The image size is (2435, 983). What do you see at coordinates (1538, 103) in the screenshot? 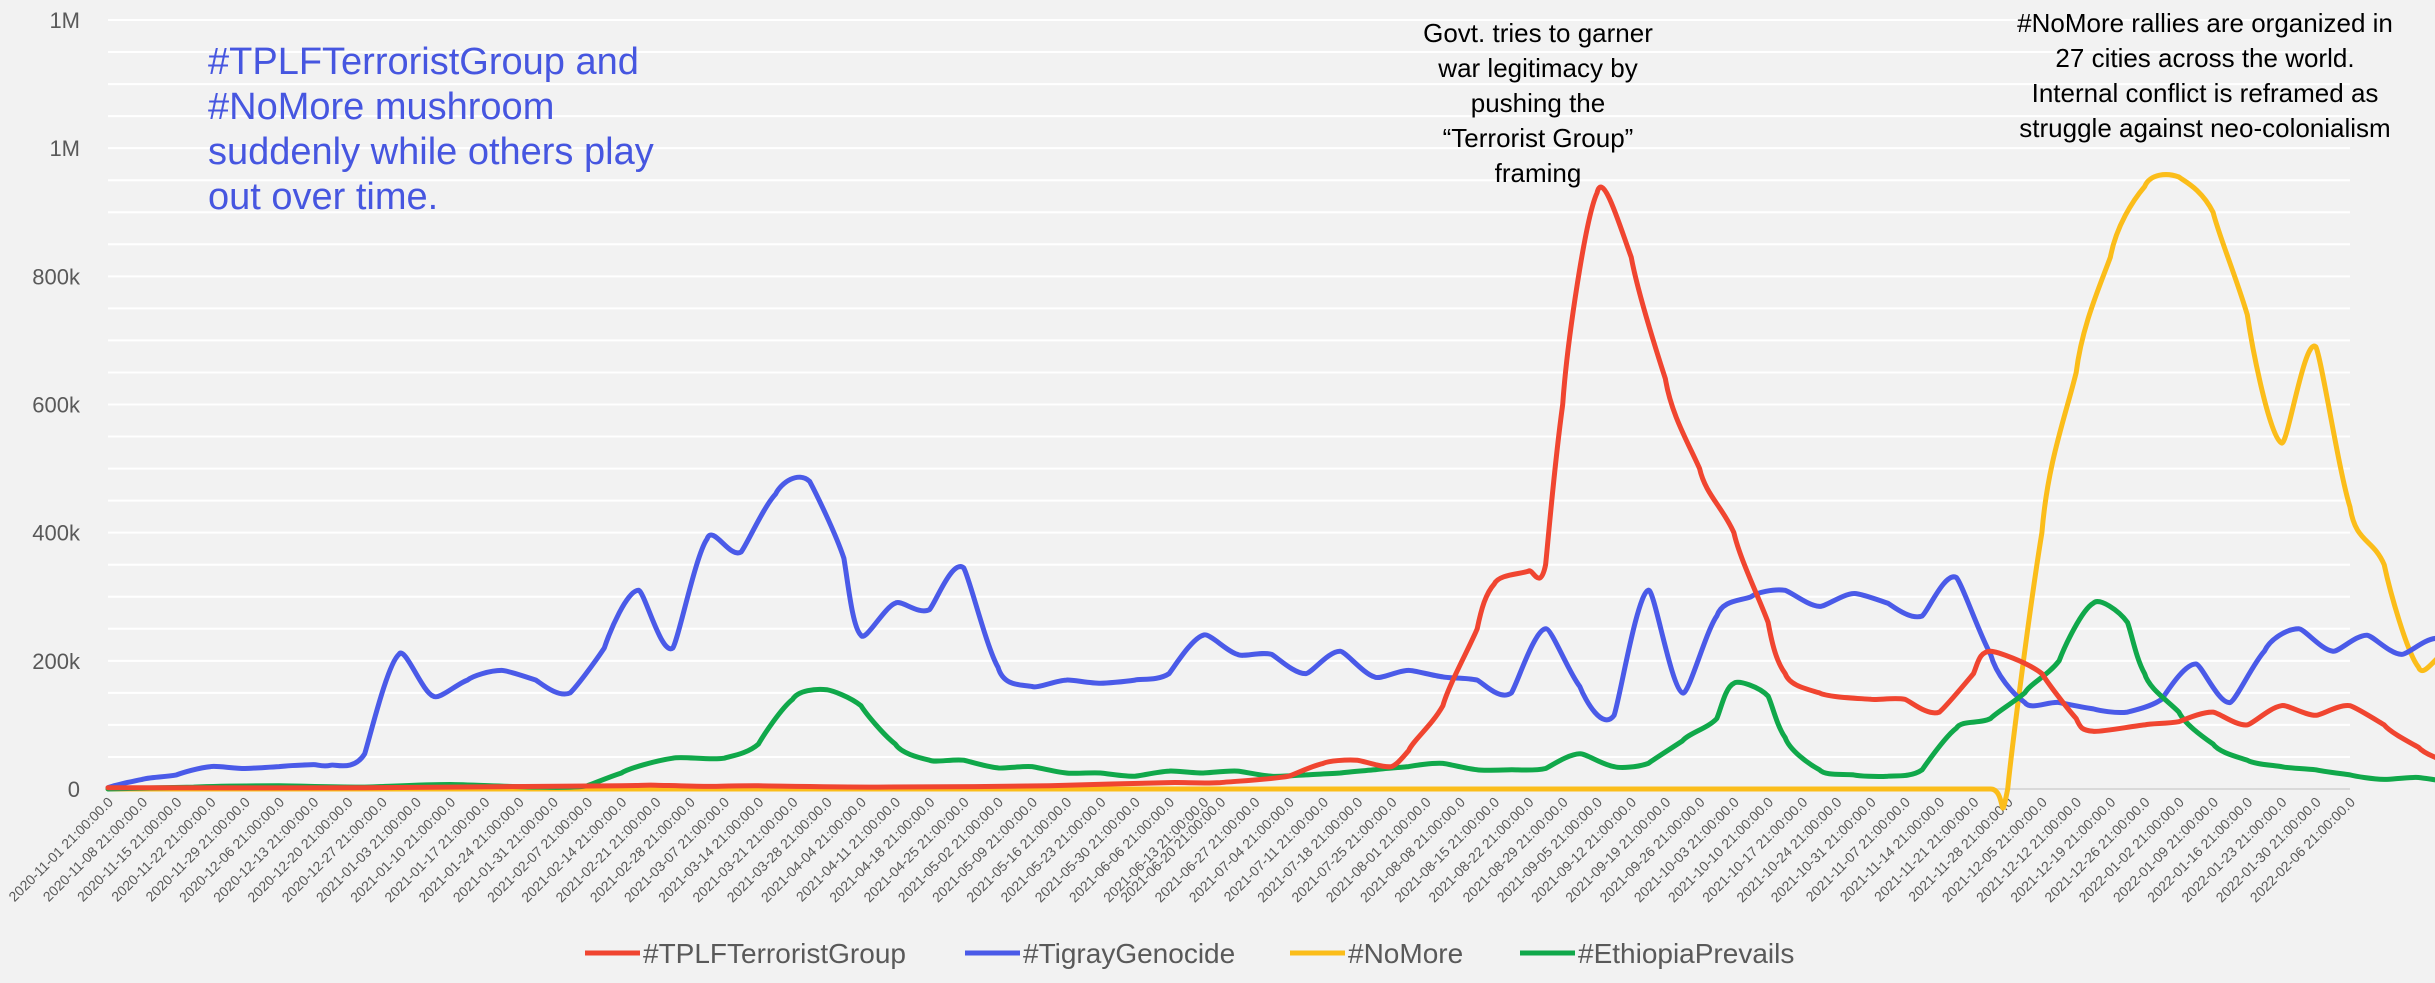
I see `annotation-govt-line: pushing the` at bounding box center [1538, 103].